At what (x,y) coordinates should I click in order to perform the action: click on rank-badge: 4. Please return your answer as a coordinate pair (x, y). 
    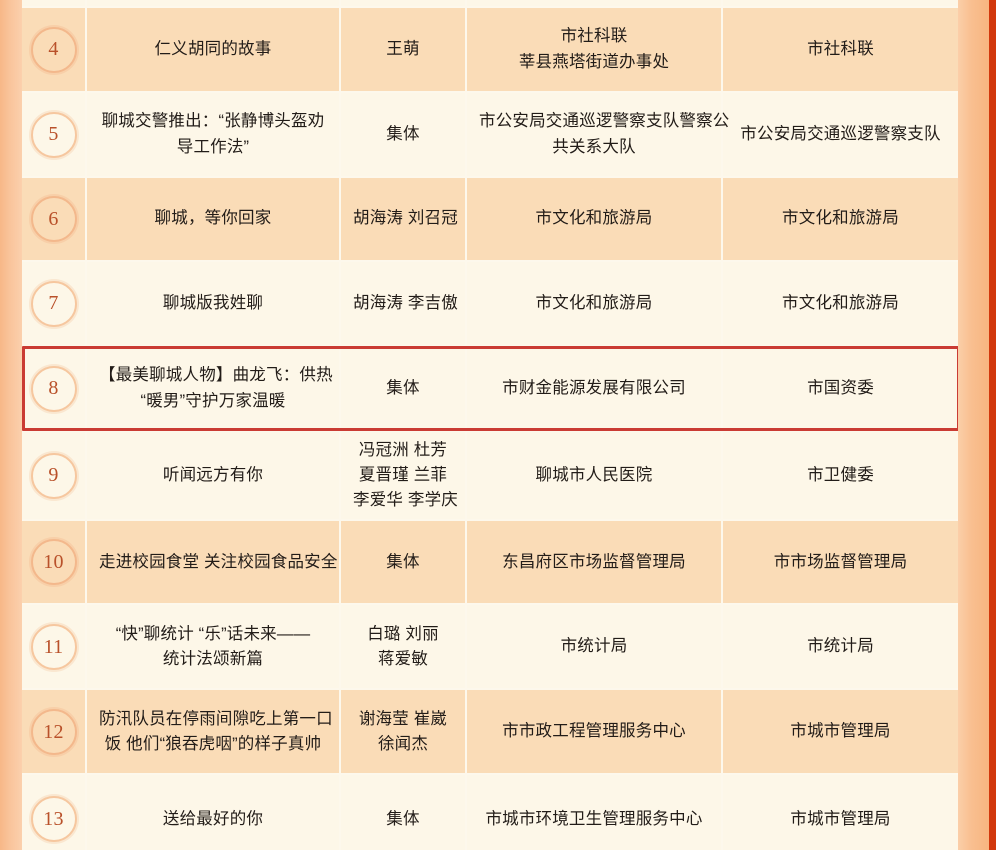
    Looking at the image, I should click on (53, 49).